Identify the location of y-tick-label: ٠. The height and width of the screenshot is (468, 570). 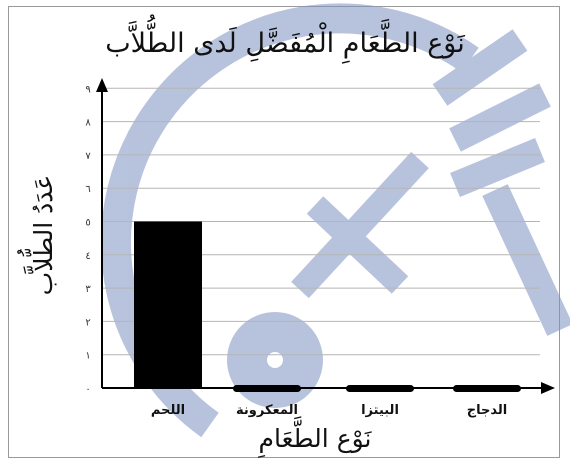
(87, 389).